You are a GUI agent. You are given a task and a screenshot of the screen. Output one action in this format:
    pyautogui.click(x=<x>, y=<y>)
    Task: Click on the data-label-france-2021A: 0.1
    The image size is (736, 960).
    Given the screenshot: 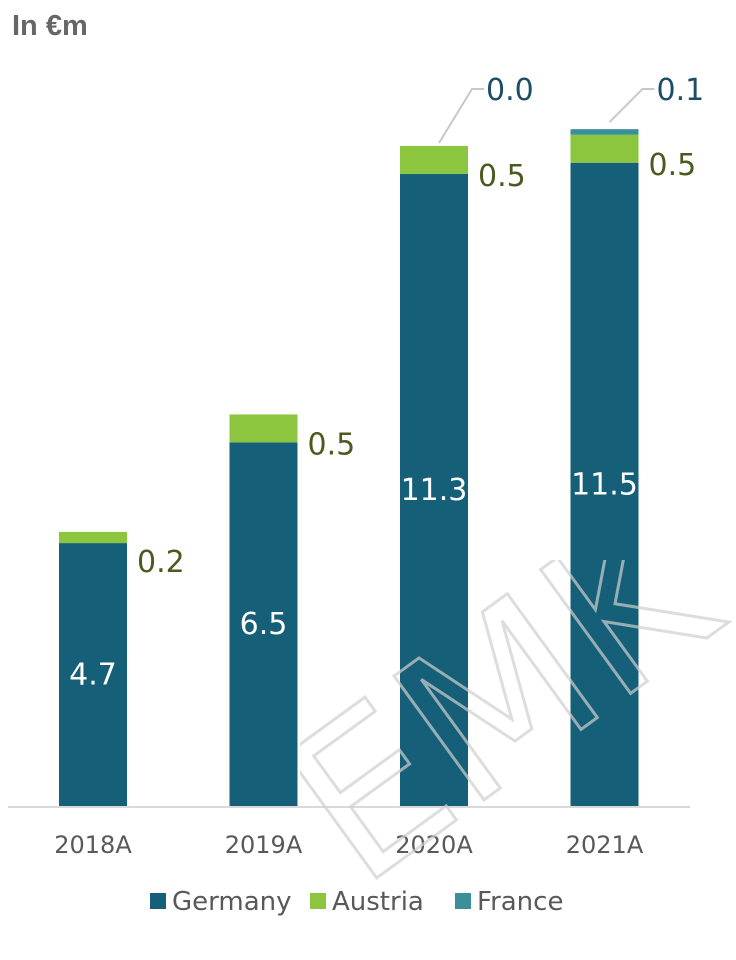 What is the action you would take?
    pyautogui.click(x=681, y=90)
    